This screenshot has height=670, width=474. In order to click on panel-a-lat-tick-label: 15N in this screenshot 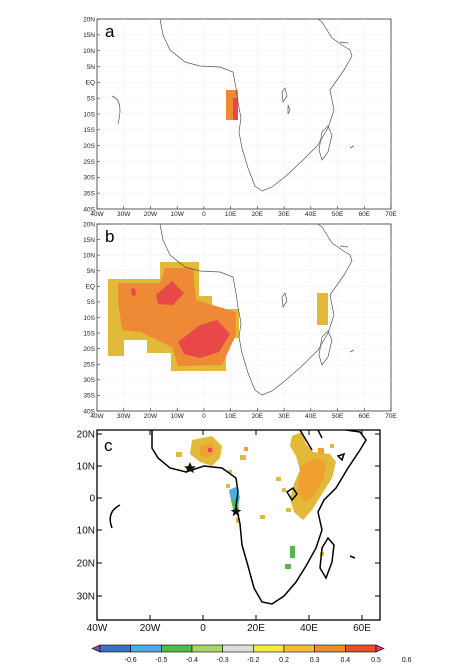, I will do `click(89, 35)`.